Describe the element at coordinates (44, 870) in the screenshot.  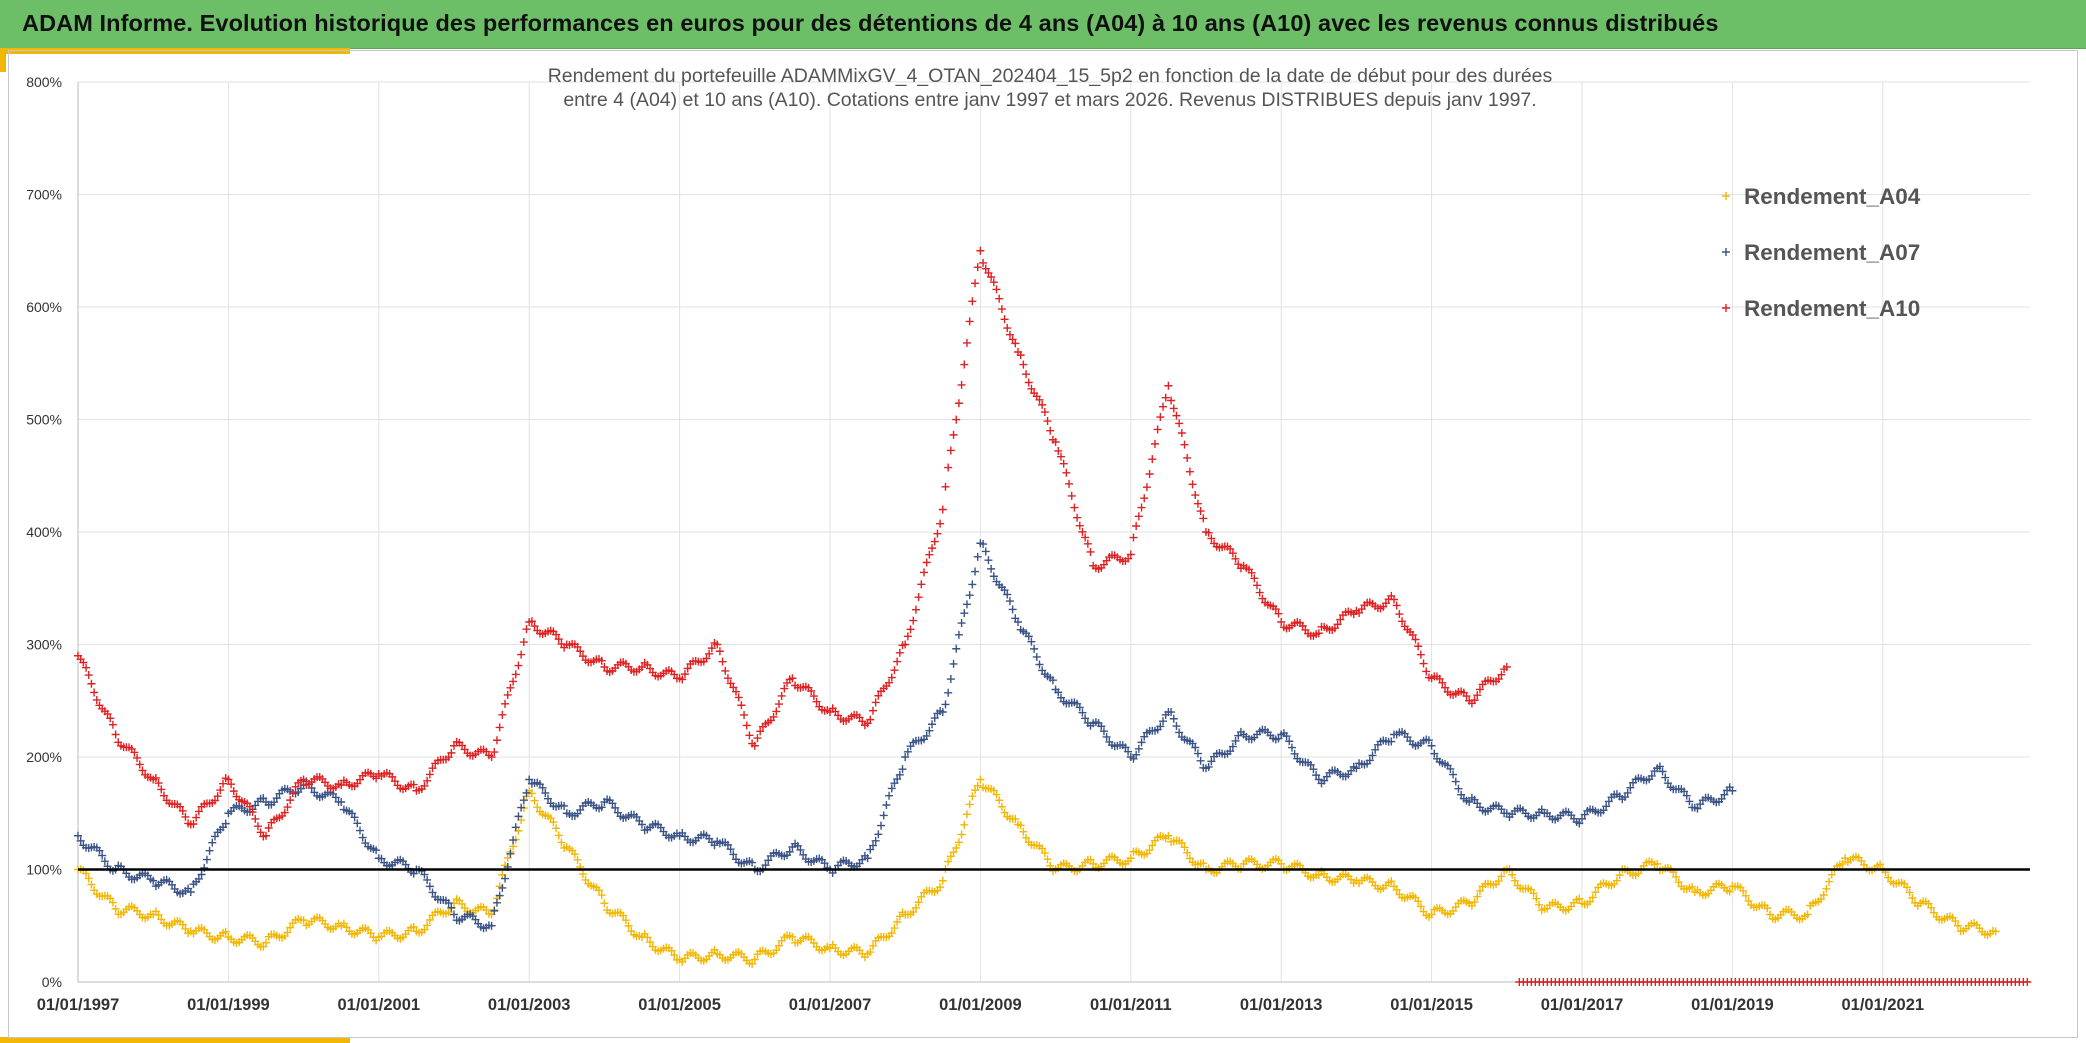
I see `y-tick-label: 100%` at that location.